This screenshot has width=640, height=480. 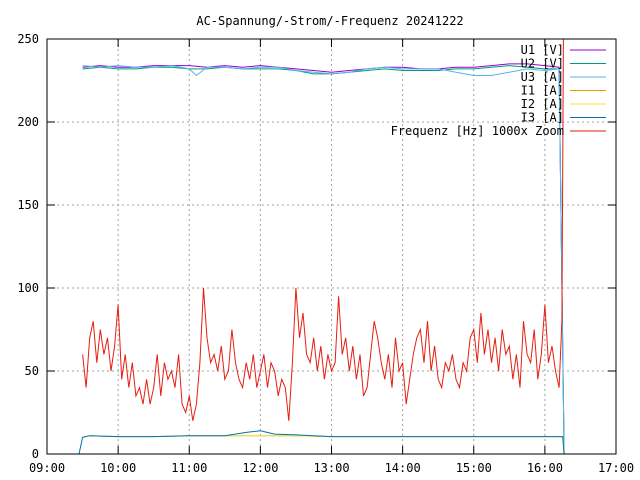 What do you see at coordinates (189, 468) in the screenshot?
I see `x-tick-label: 11:00` at bounding box center [189, 468].